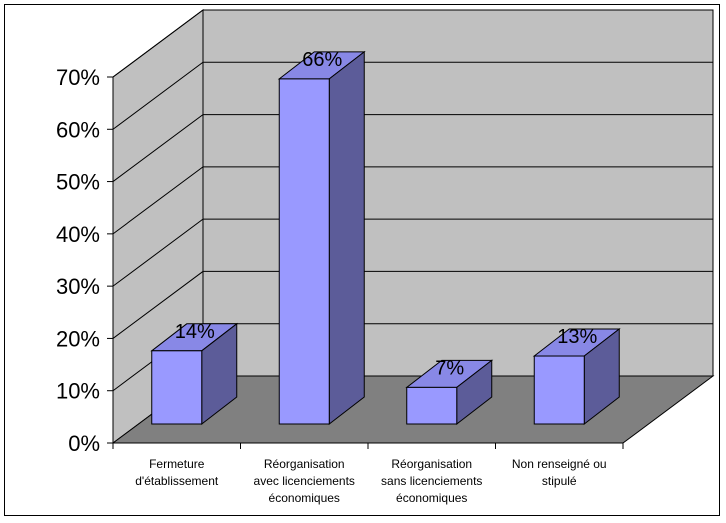  What do you see at coordinates (346, 238) in the screenshot?
I see `bar-side` at bounding box center [346, 238].